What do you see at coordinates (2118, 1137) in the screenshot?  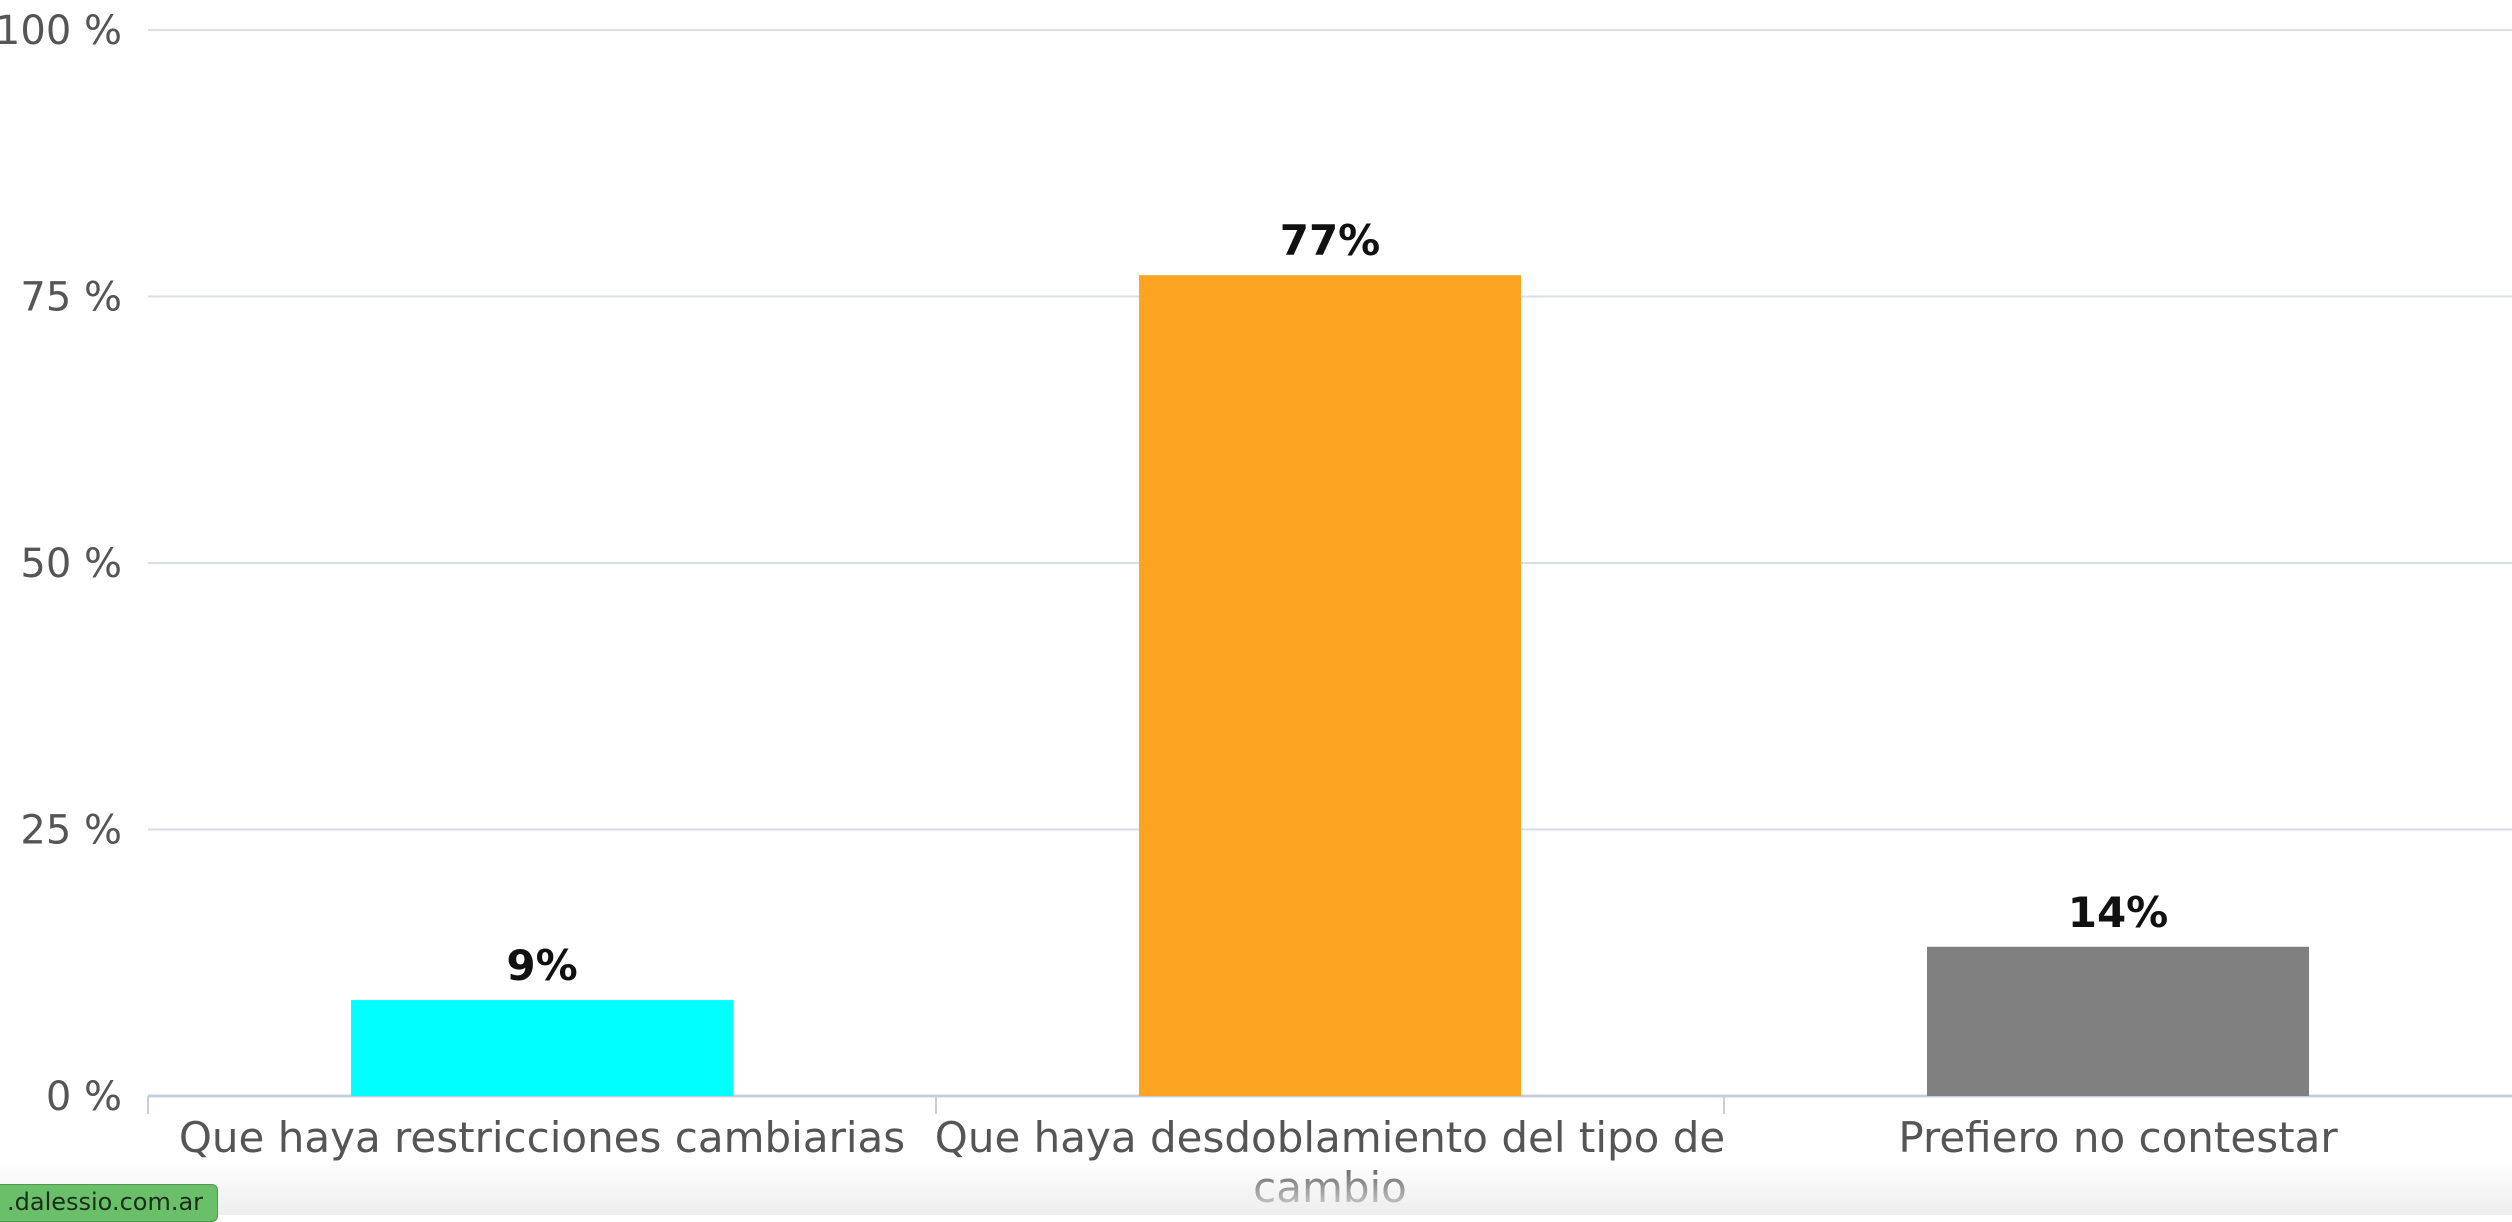 I see `category-label: Prefiero no contestar` at bounding box center [2118, 1137].